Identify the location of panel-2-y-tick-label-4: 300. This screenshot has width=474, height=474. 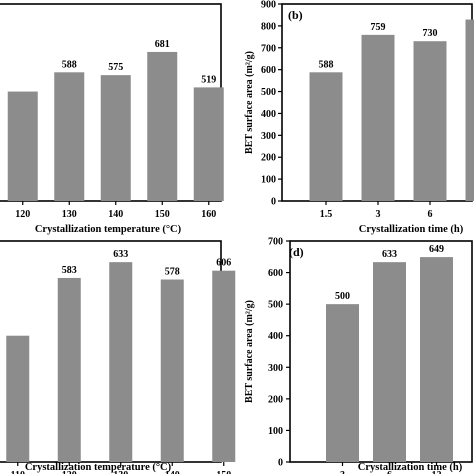
(268, 136).